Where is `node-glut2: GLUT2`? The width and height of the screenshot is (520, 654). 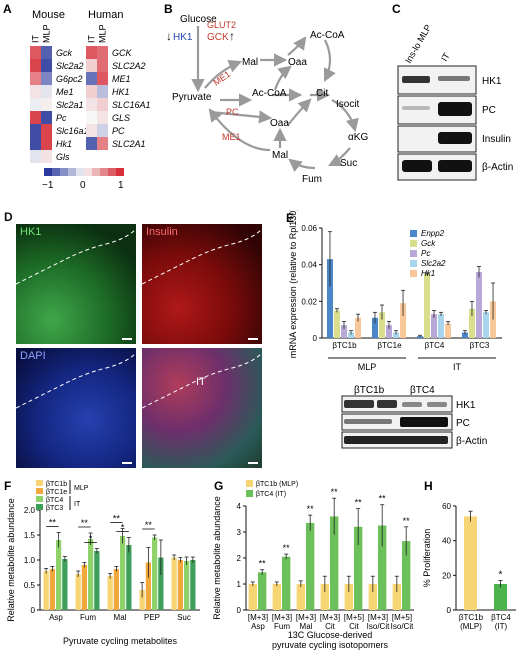 node-glut2: GLUT2 is located at coordinates (221, 25).